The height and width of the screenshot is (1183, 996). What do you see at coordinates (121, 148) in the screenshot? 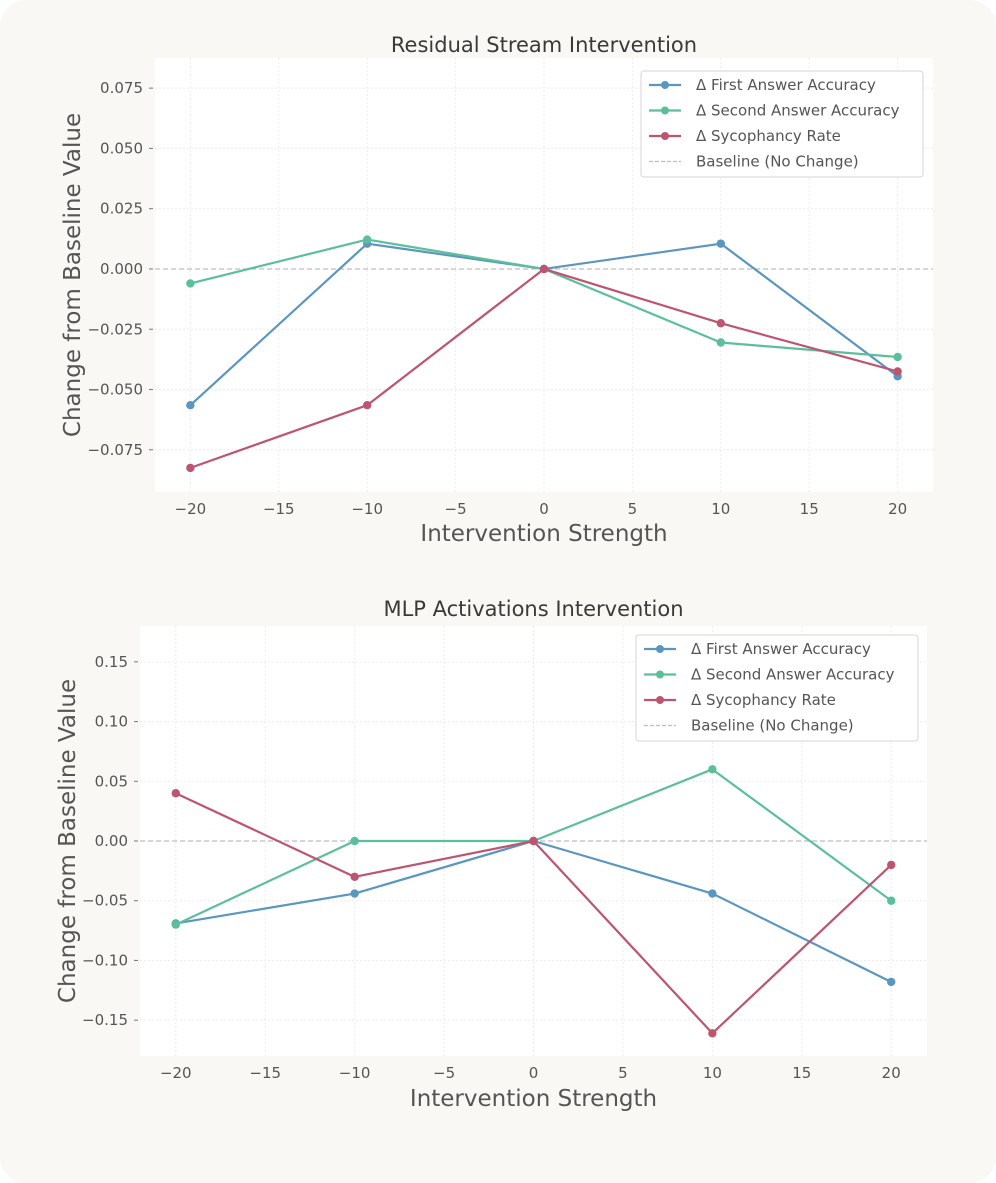
I see `y-tick-label: 0.050` at bounding box center [121, 148].